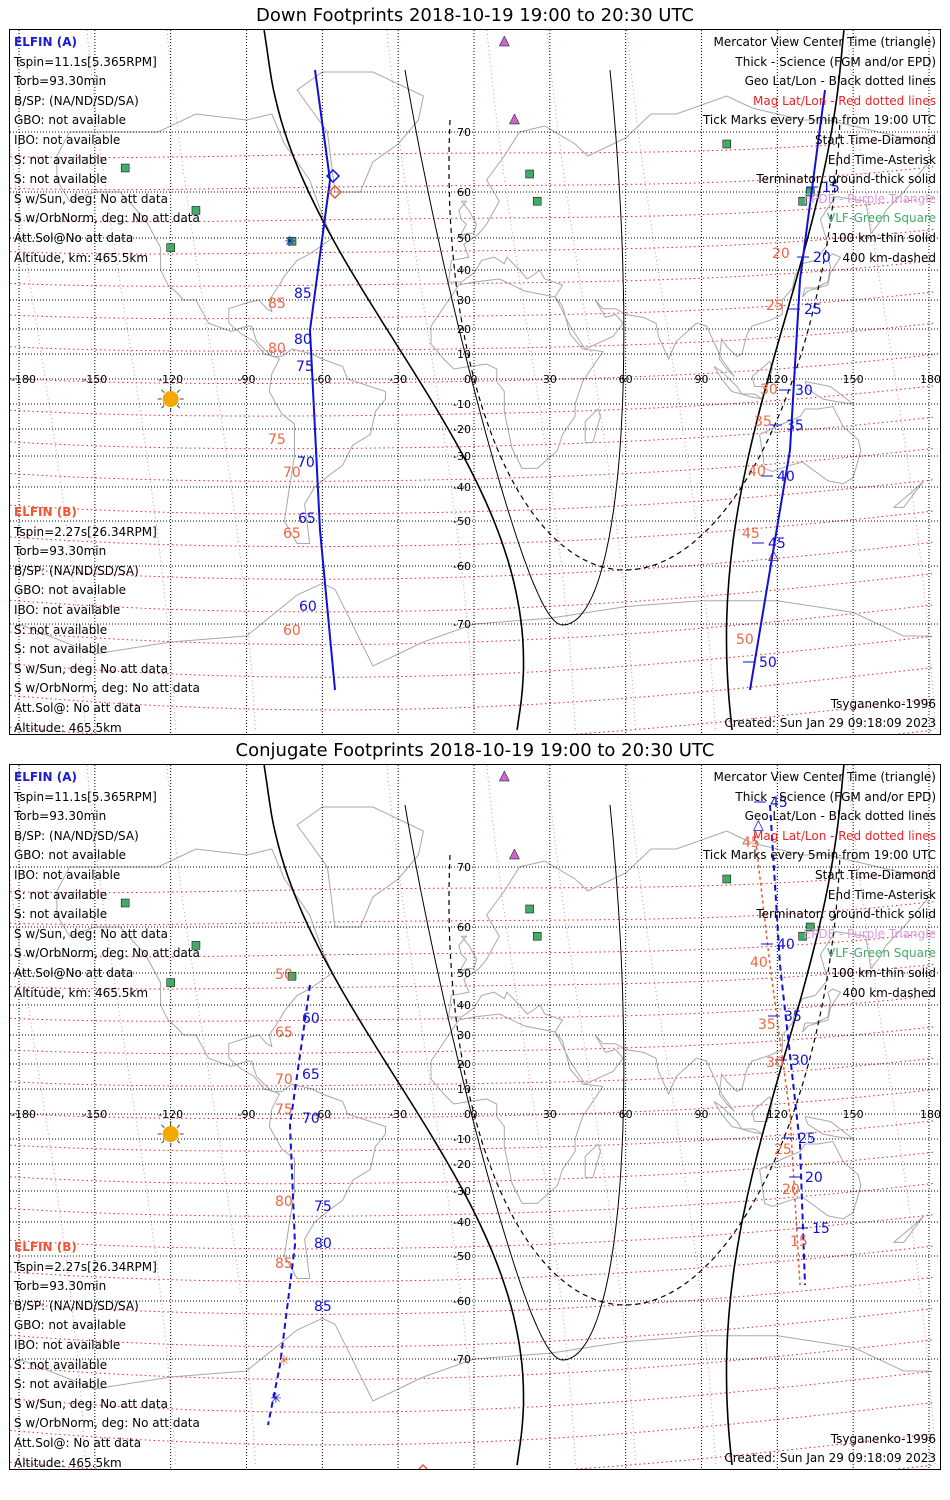 The image size is (950, 1500). Describe the element at coordinates (881, 218) in the screenshot. I see `legend-line: VLF-Green Square` at that location.